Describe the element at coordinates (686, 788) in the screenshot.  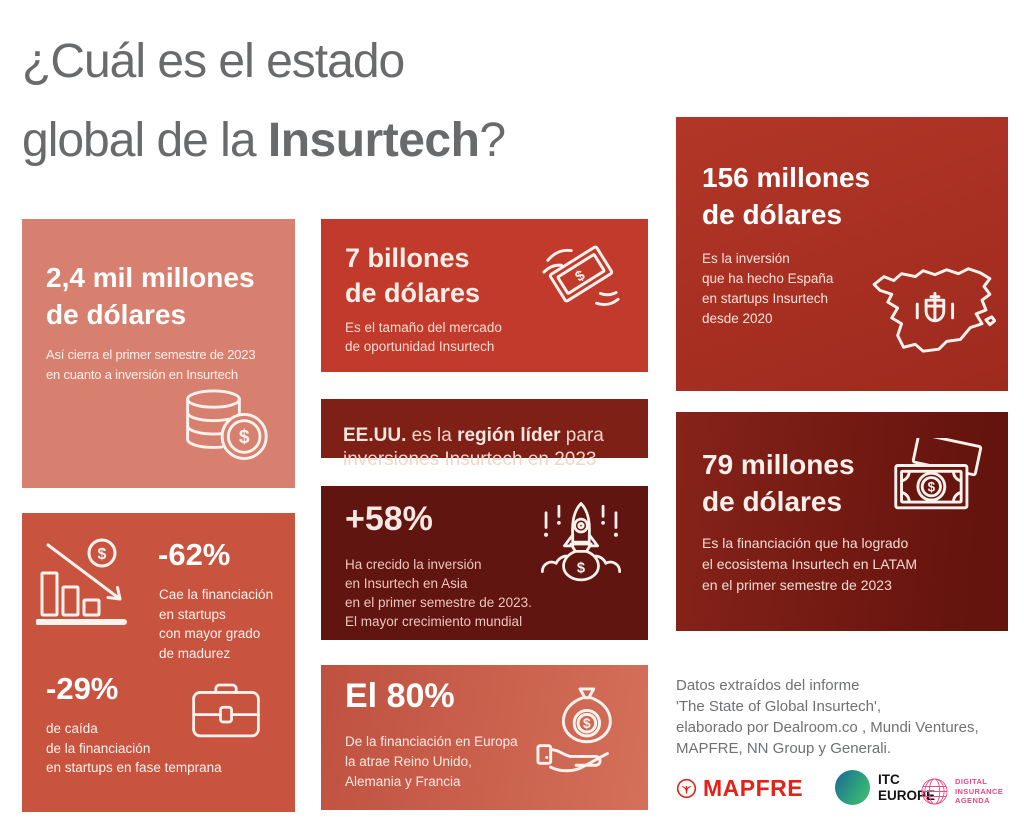
I see `mapfre-emblem-icon` at that location.